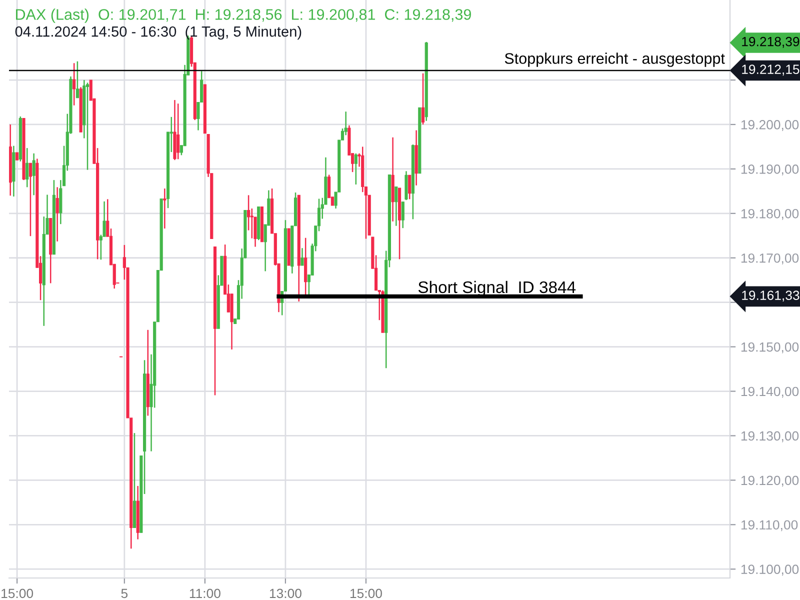 The width and height of the screenshot is (800, 600). I want to click on y-tick-label: 19.190,00, so click(770, 170).